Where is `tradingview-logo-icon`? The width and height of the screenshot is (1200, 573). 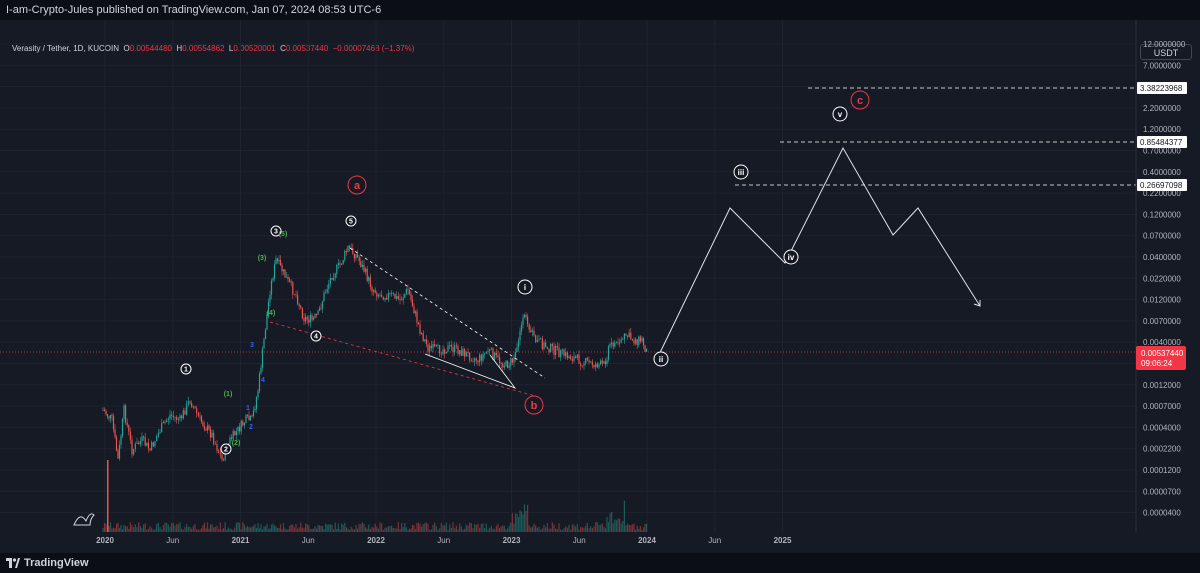
tradingview-logo-icon is located at coordinates (13, 563).